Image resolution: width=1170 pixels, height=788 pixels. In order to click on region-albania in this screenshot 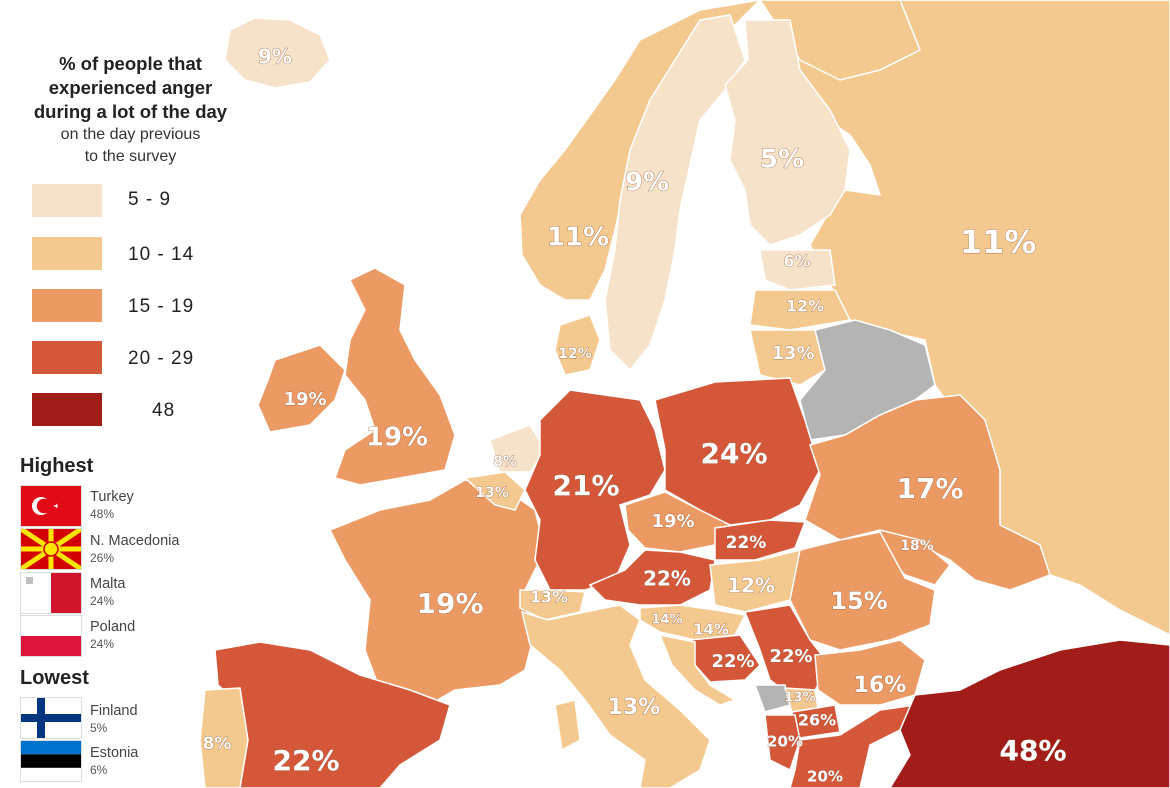, I will do `click(782, 743)`.